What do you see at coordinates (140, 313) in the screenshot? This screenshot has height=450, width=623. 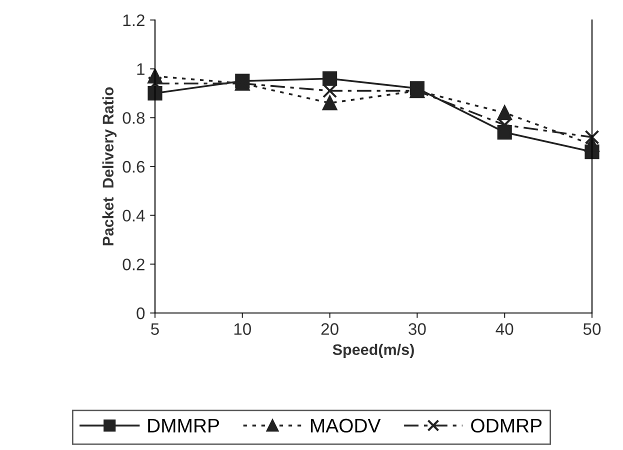 I see `y-tick-label: 0` at bounding box center [140, 313].